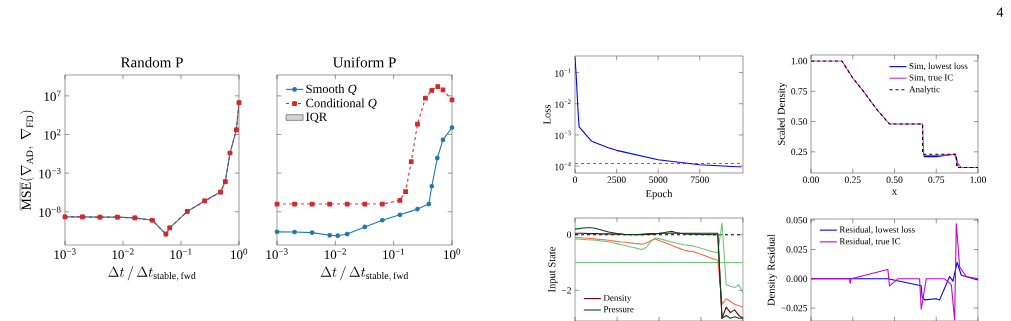 This screenshot has height=321, width=1011. Describe the element at coordinates (341, 104) in the screenshot. I see `legend-label: Conditional Q` at that location.